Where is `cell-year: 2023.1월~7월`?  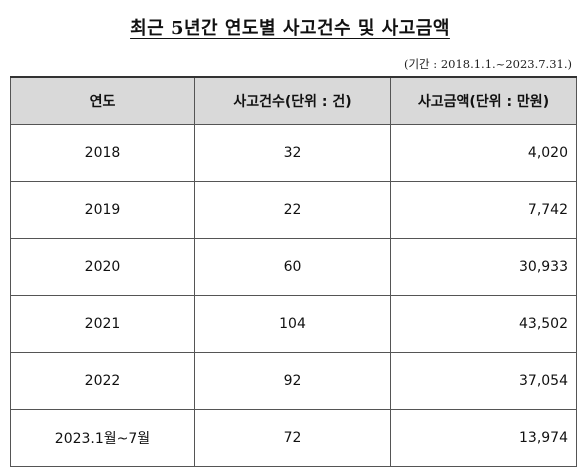
cell-year: 2023.1월~7월 is located at coordinates (102, 438).